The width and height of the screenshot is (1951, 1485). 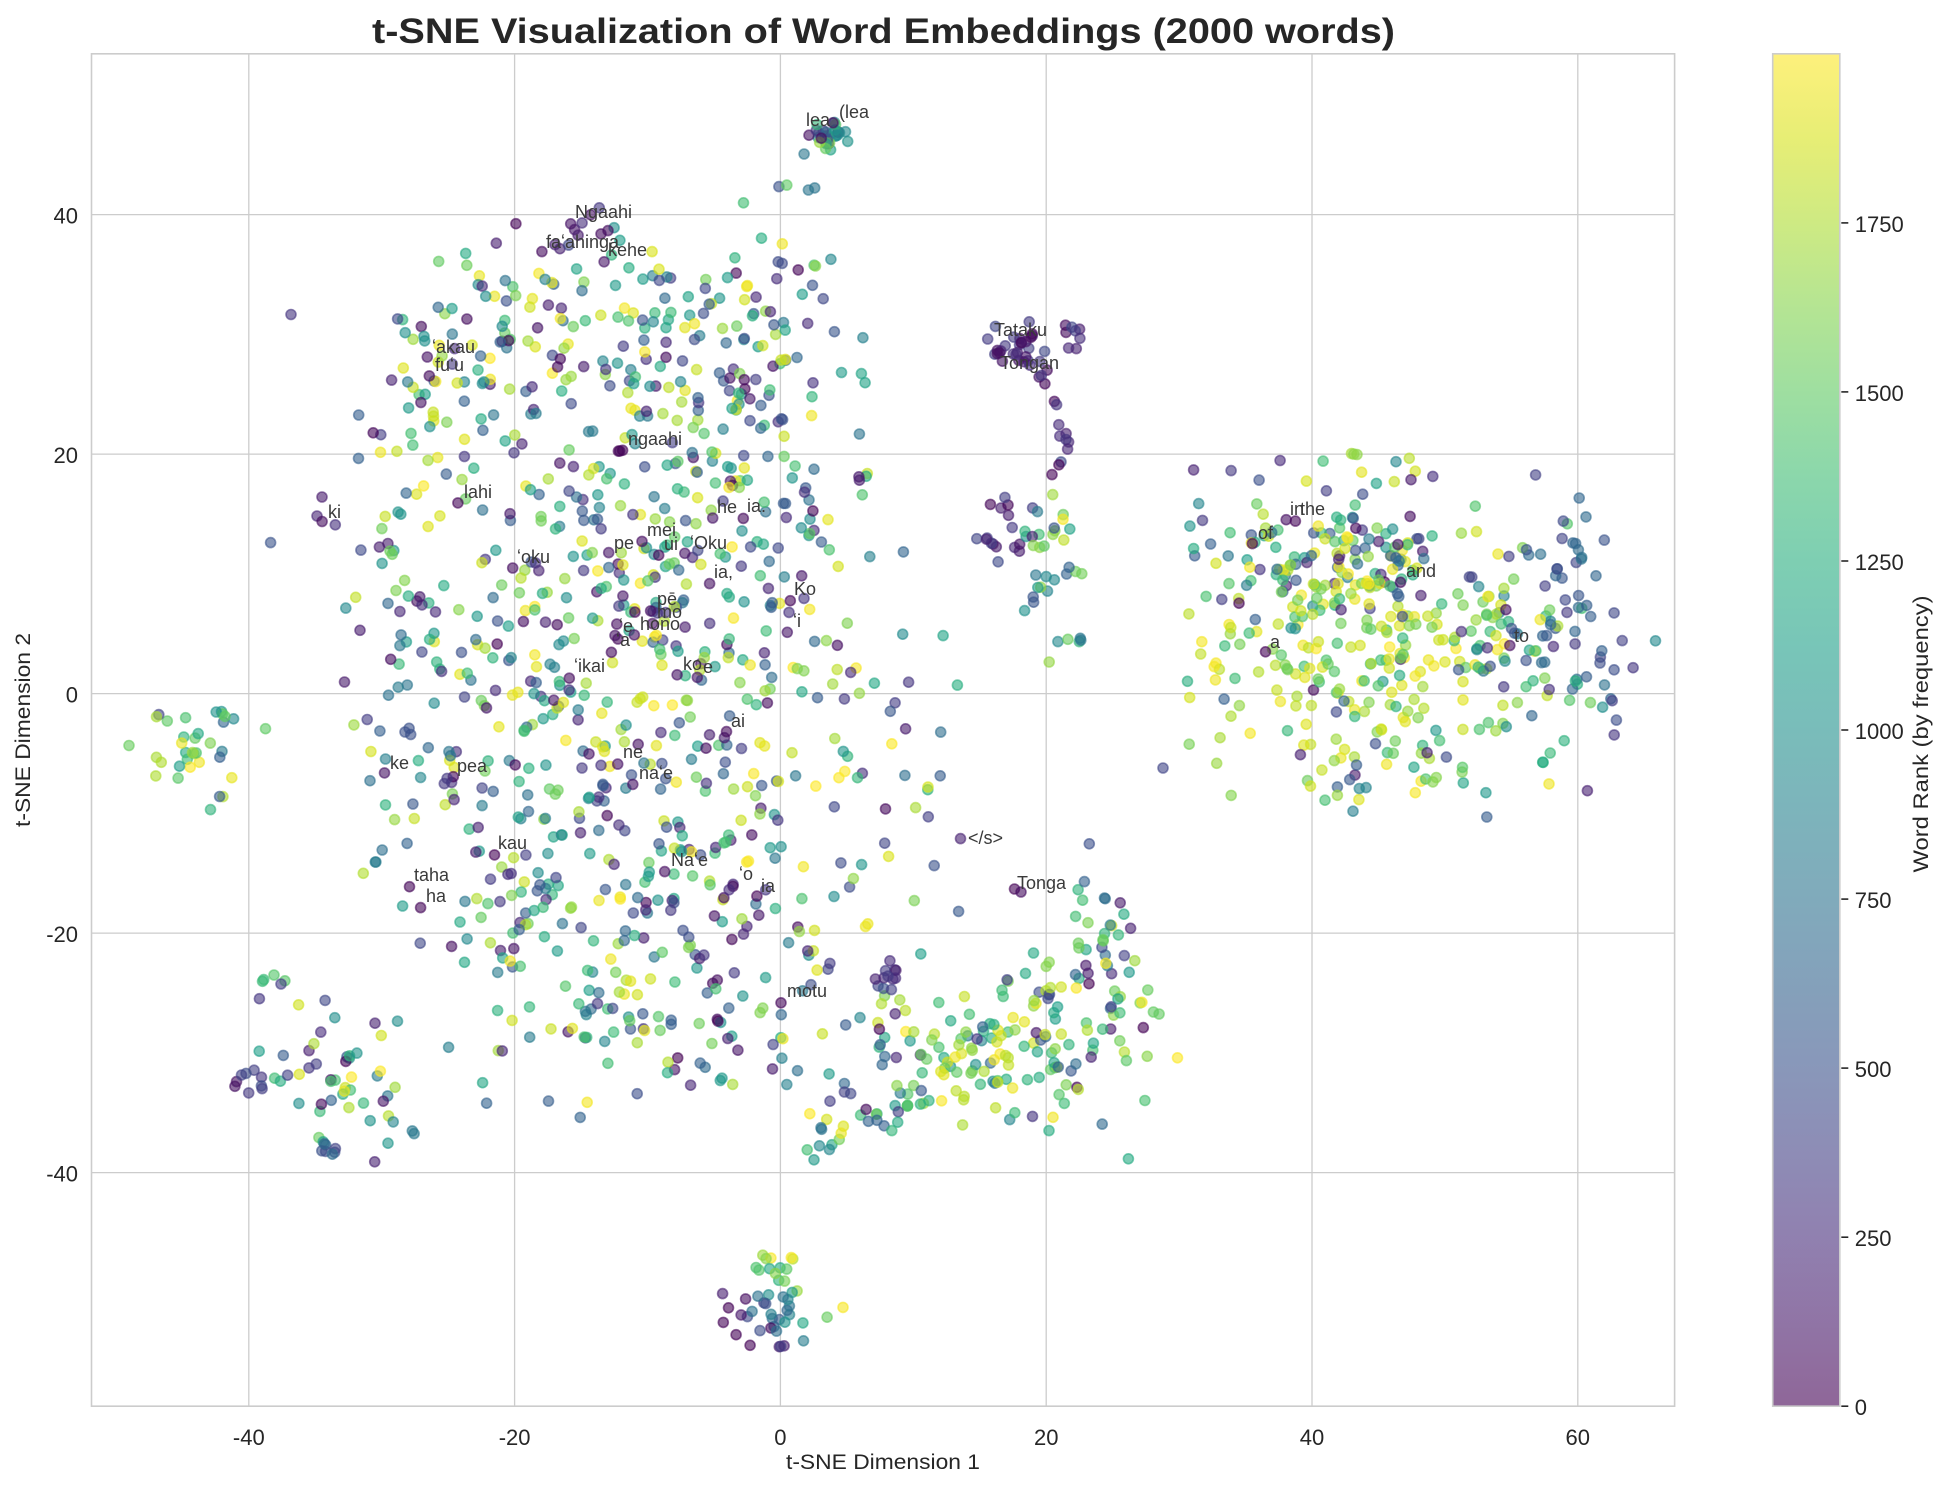 What do you see at coordinates (432, 875) in the screenshot?
I see `svg-text: taha` at bounding box center [432, 875].